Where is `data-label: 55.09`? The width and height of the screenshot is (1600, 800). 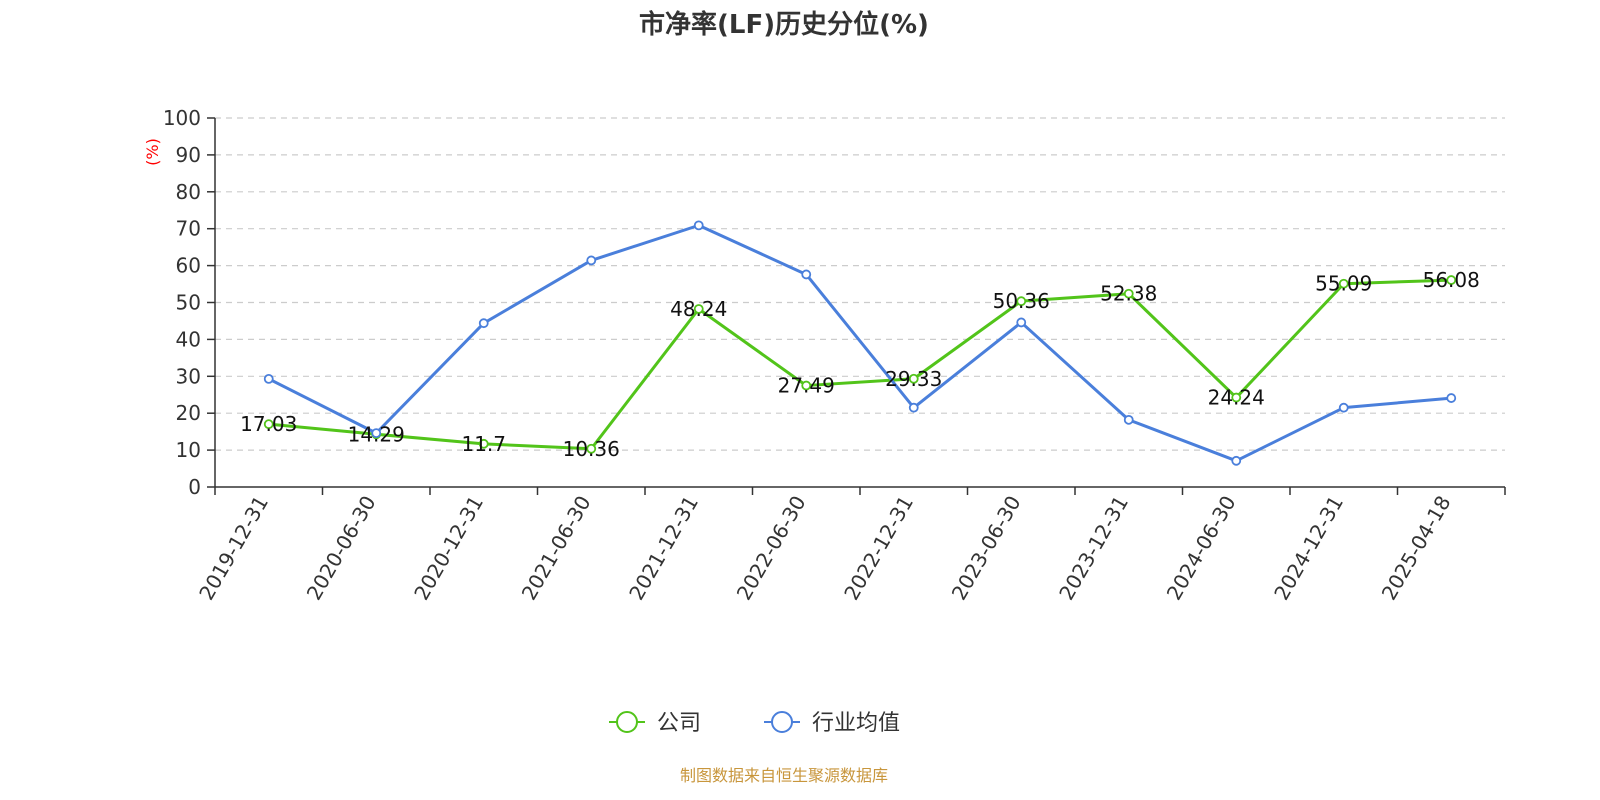 data-label: 55.09 is located at coordinates (1343, 284).